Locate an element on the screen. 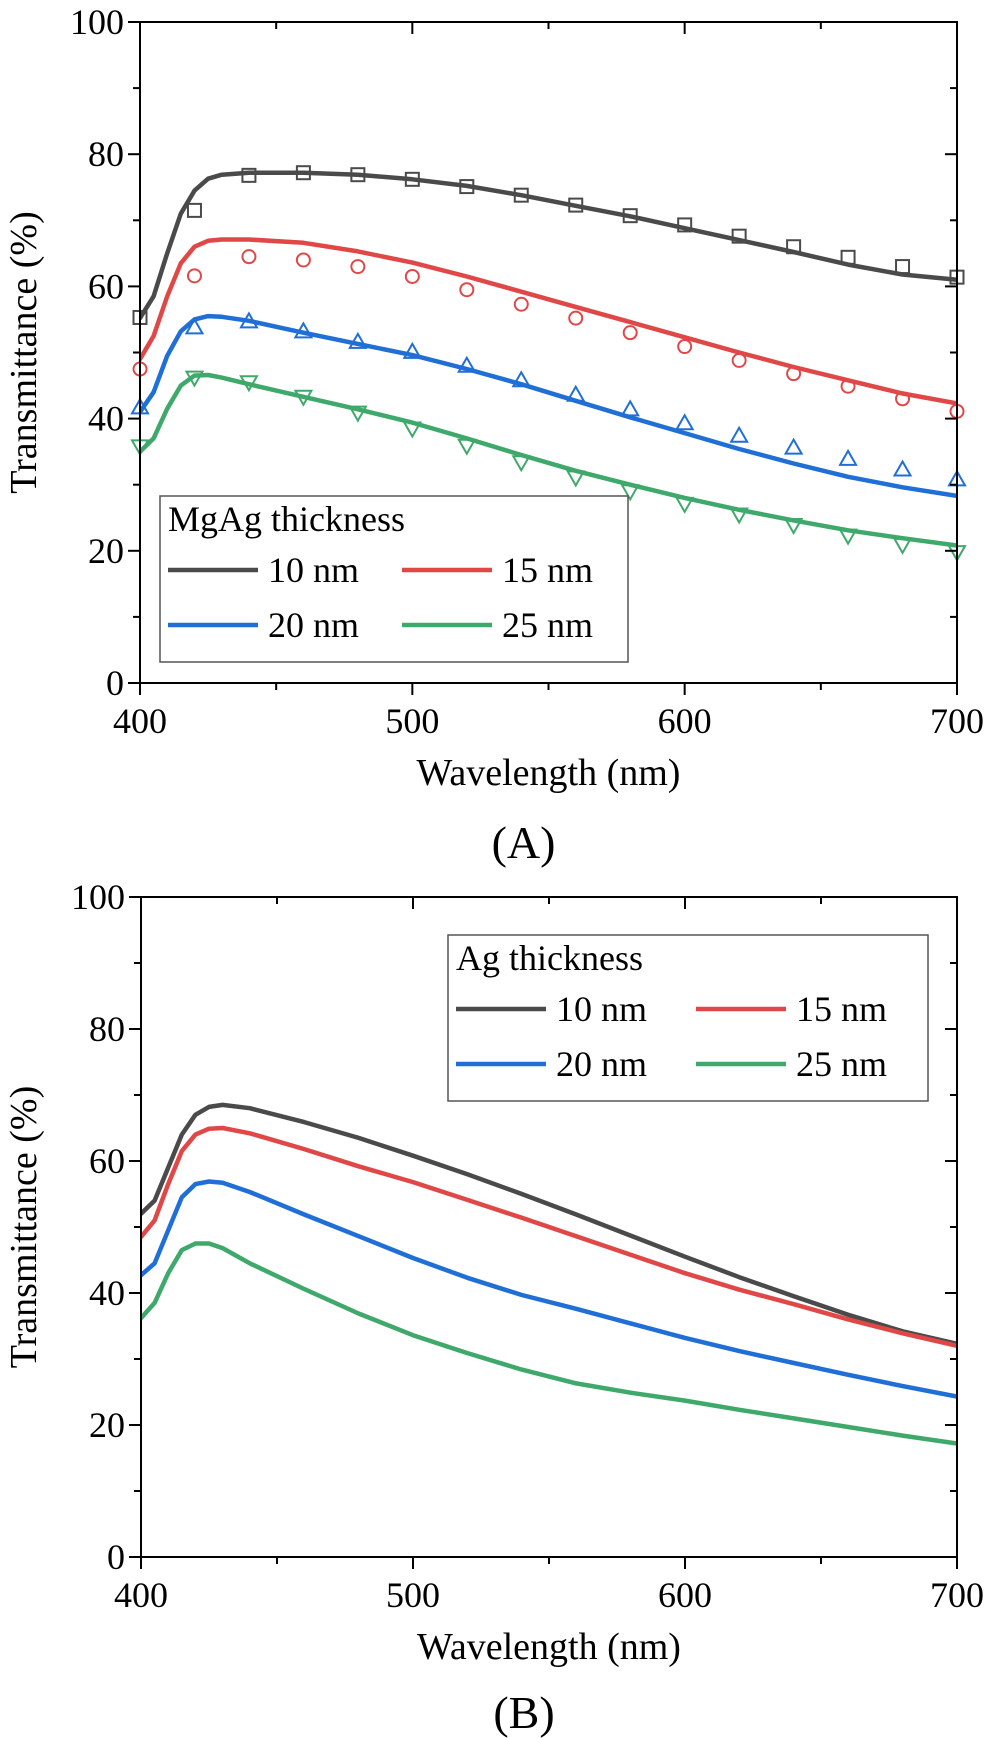 The image size is (996, 1738). panel-label: (A) is located at coordinates (524, 842).